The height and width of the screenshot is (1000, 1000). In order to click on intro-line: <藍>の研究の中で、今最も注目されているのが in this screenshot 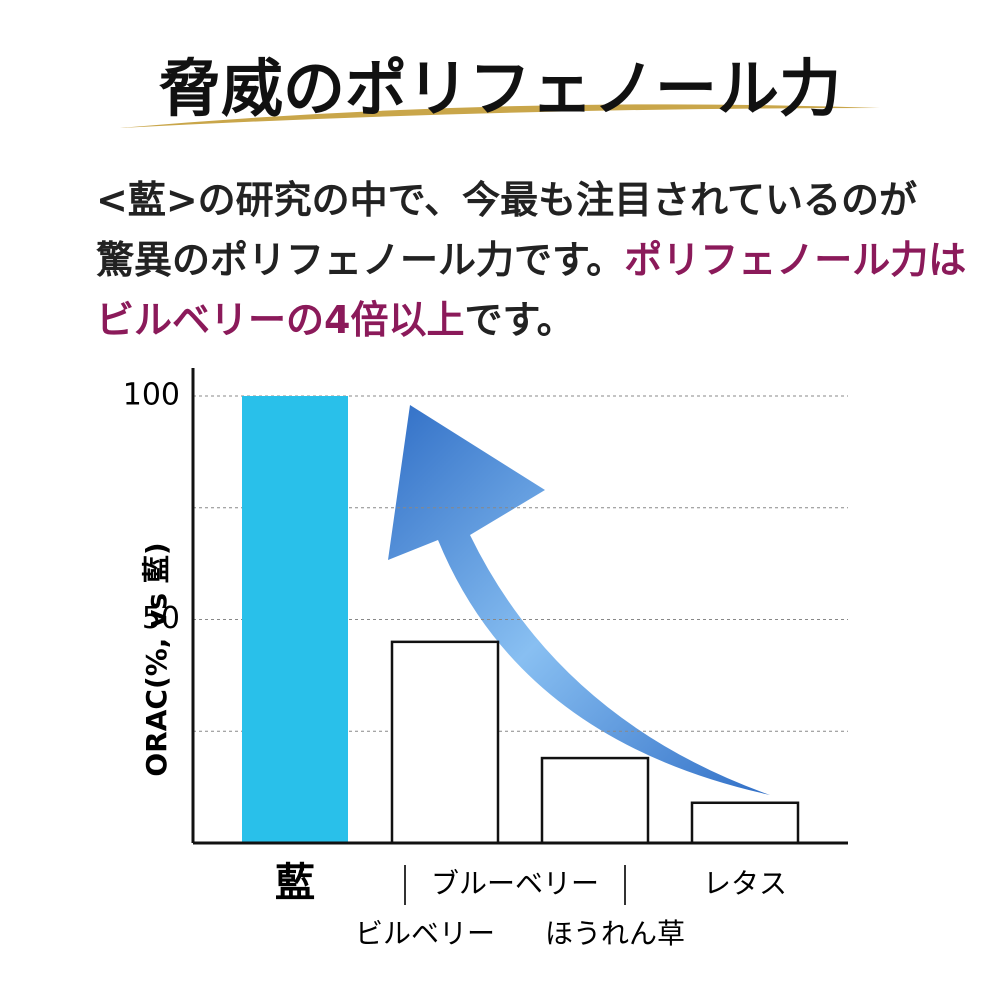, I will do `click(531, 200)`.